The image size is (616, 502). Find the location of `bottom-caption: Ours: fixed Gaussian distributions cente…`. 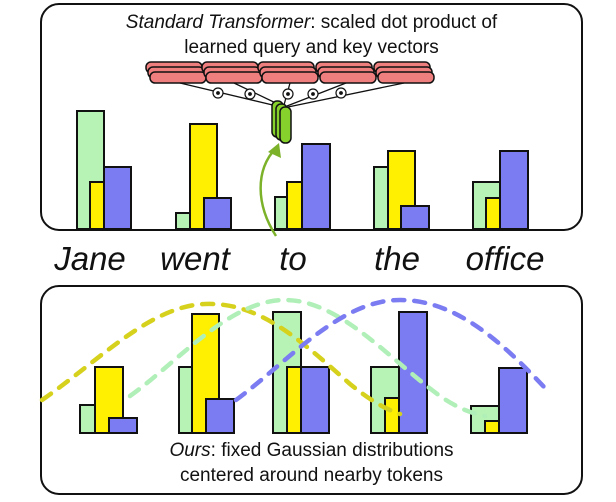

bottom-caption: Ours: fixed Gaussian distributions cente… is located at coordinates (311, 463).